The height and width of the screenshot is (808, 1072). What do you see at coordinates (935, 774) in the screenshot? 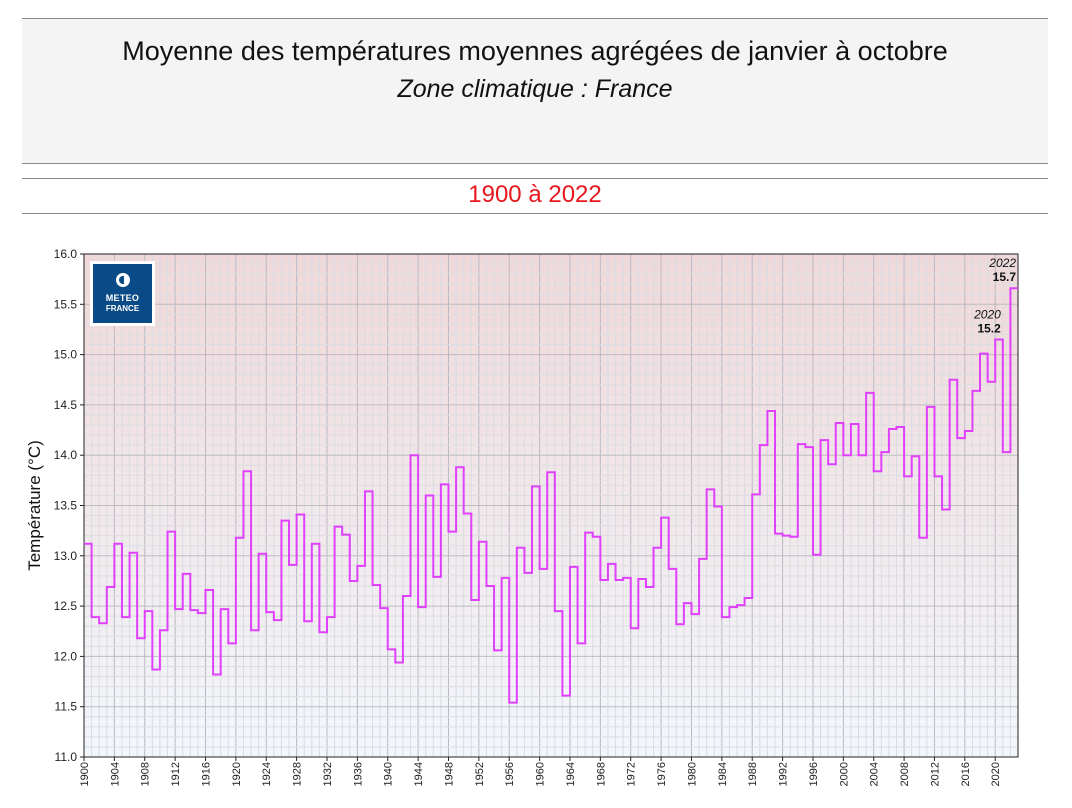
I see `x-tick-label: 2012` at bounding box center [935, 774].